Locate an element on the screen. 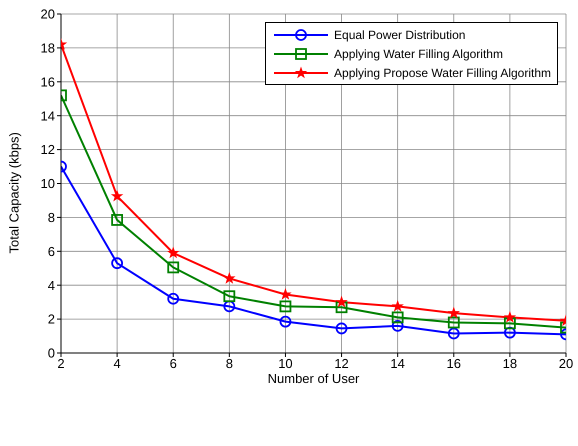 This screenshot has width=578, height=446. x-tick-label: 14 is located at coordinates (397, 364).